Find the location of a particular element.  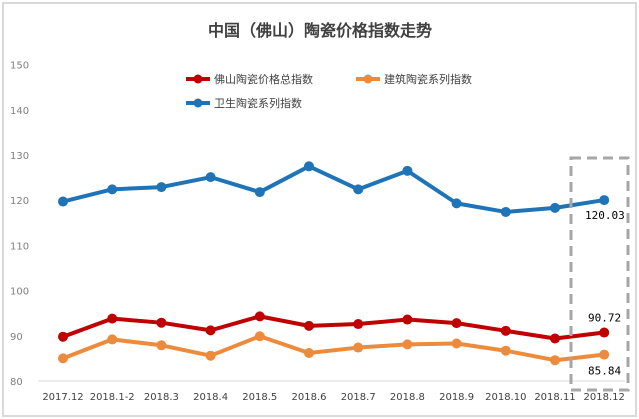

y-tick-label: 150 is located at coordinates (19, 66).